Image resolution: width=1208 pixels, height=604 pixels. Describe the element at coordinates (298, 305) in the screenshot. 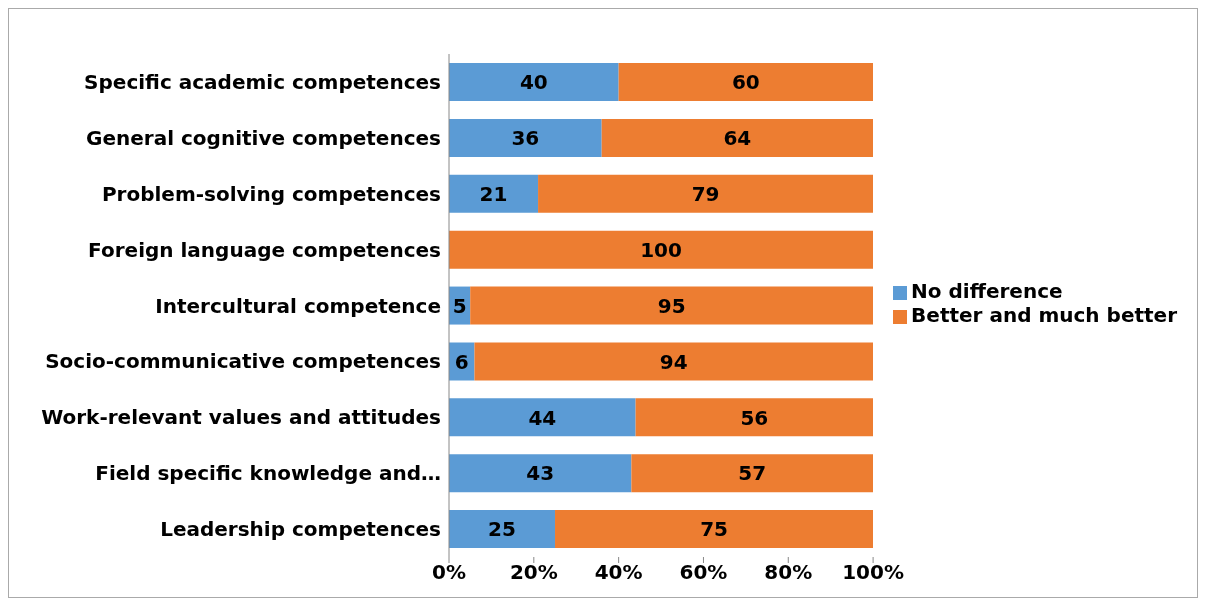

I see `y-tick-label: Intercultural competence` at that location.